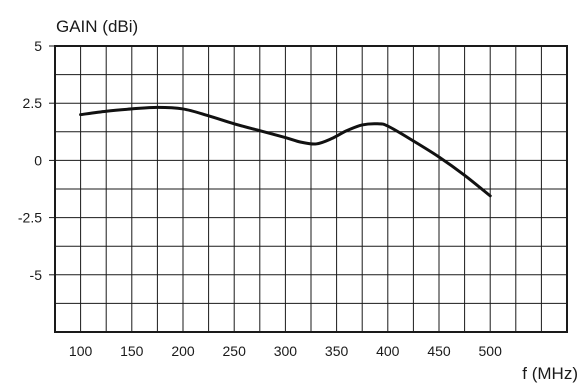 The width and height of the screenshot is (588, 385). What do you see at coordinates (33, 103) in the screenshot?
I see `y-tick-label: 2.5` at bounding box center [33, 103].